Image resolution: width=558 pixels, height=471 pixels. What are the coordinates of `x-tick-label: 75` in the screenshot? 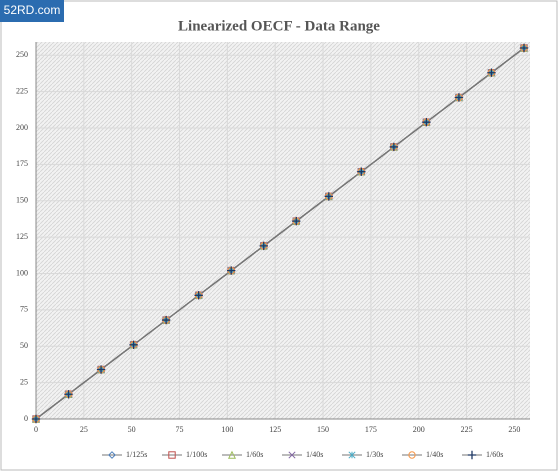 It's located at (180, 429).